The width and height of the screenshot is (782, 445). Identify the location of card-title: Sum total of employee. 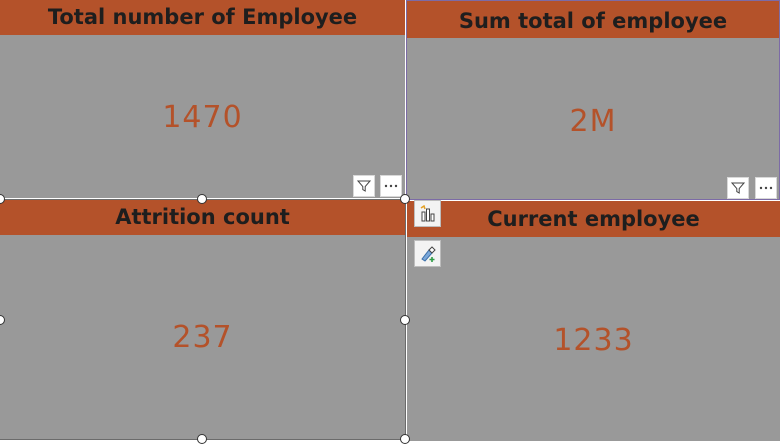
(593, 19).